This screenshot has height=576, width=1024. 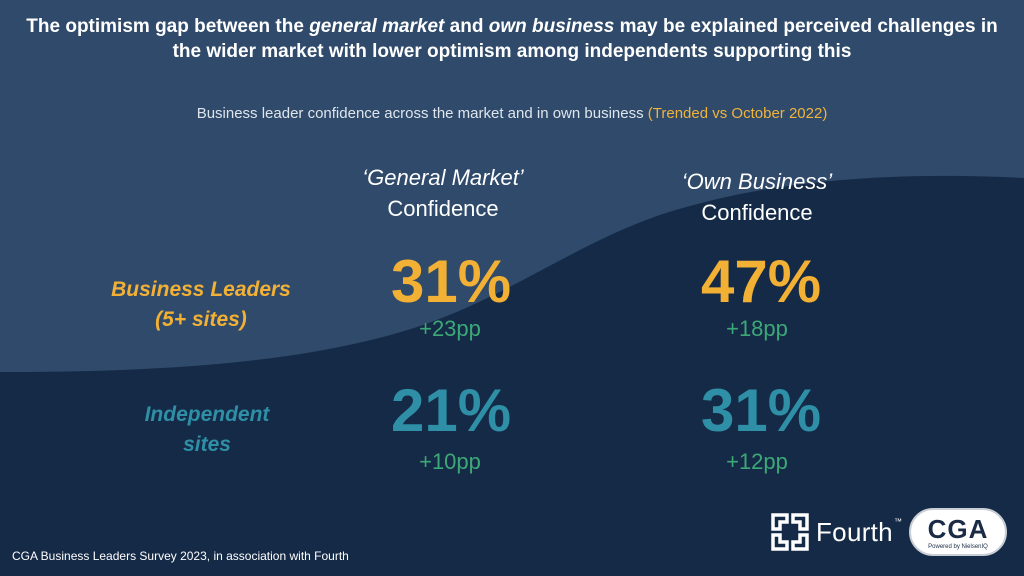 I want to click on change-independent-own-business: +12pp, so click(x=757, y=461).